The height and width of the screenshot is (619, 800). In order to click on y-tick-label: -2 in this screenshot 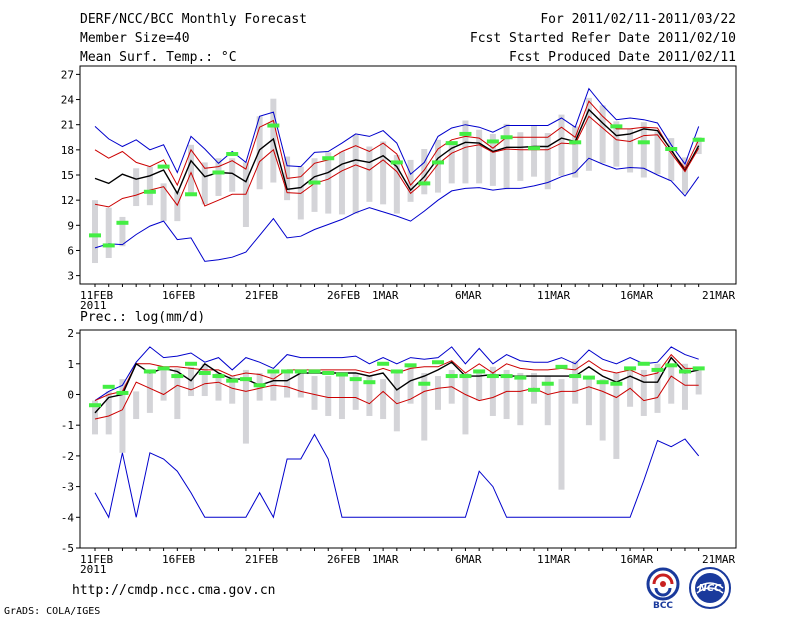, I will do `click(67, 456)`.